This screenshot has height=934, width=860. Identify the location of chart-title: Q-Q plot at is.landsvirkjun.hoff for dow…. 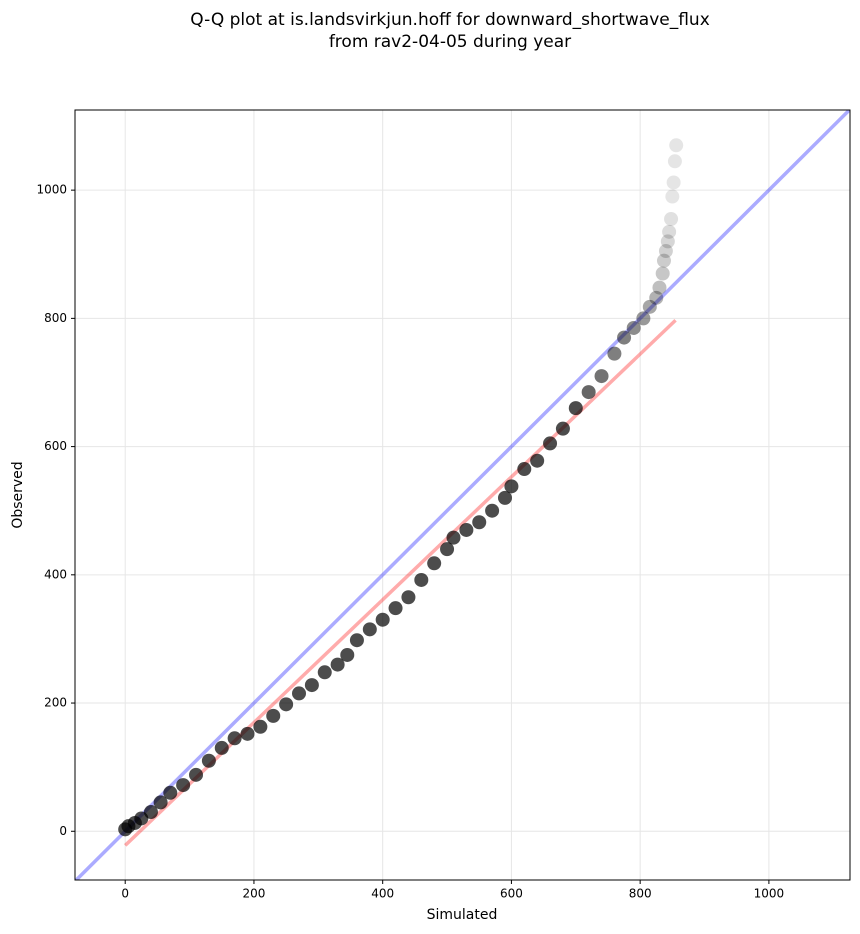
(450, 20).